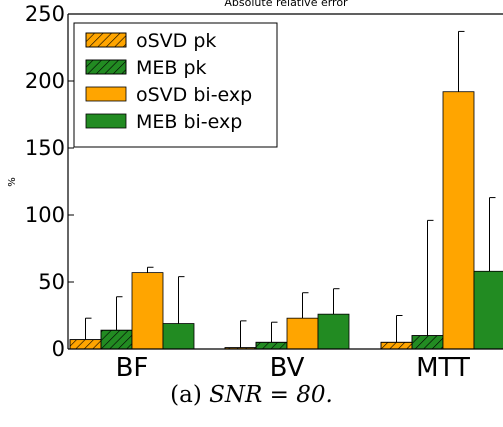 The height and width of the screenshot is (427, 503). I want to click on x-tick-label: BF, so click(132, 368).